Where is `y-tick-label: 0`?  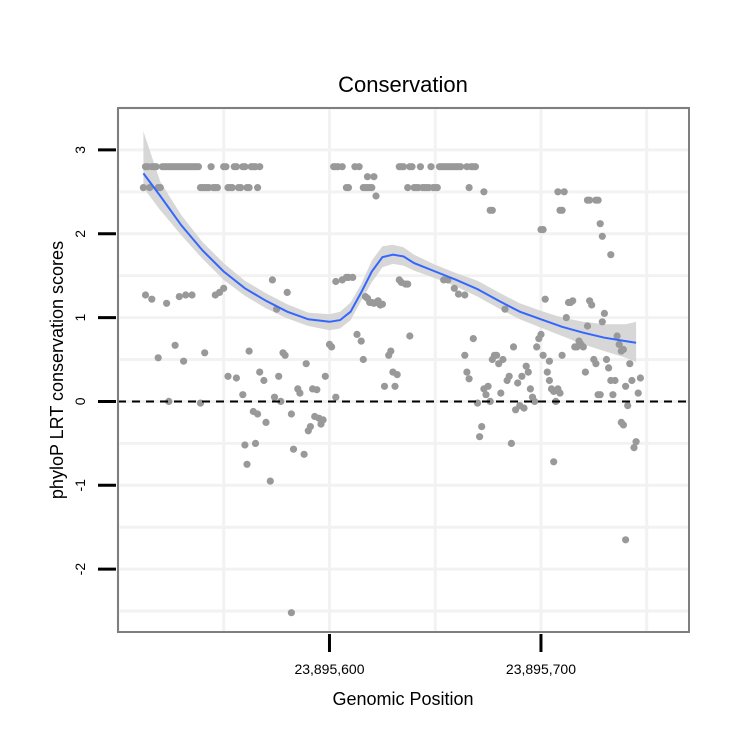
y-tick-label: 0 is located at coordinates (80, 401).